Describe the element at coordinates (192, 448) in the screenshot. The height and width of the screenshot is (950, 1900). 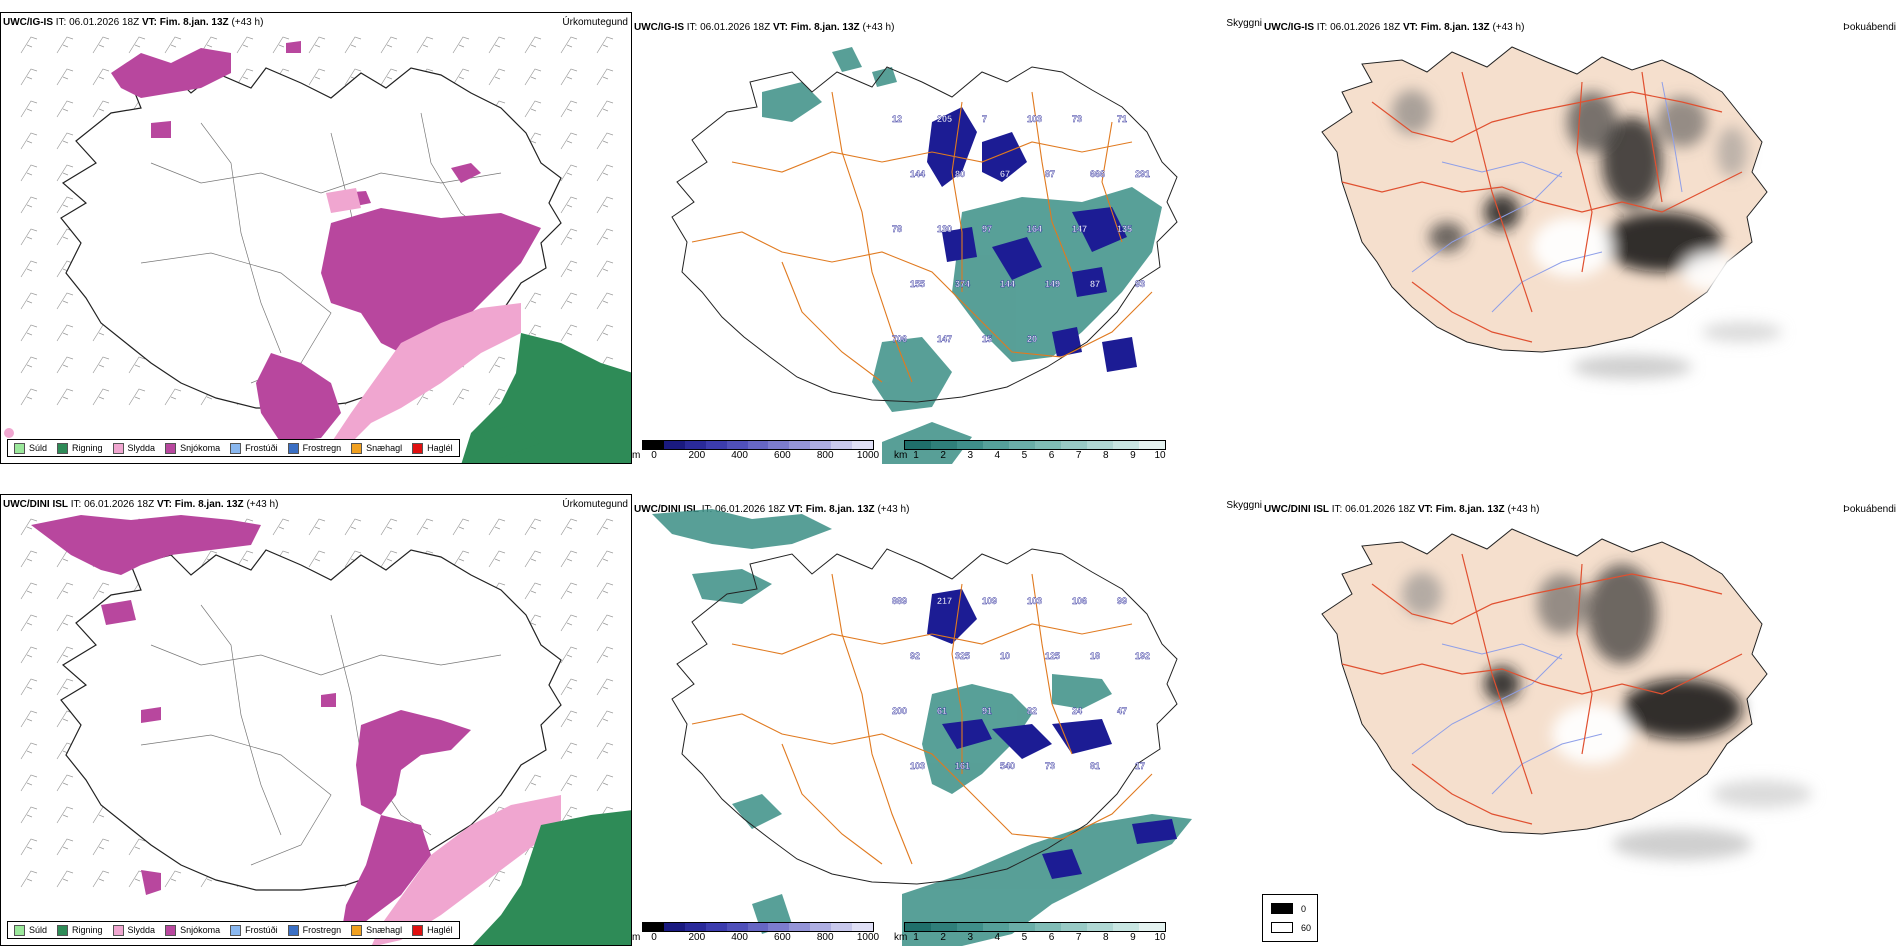
I see `legend-item: Snjókoma` at that location.